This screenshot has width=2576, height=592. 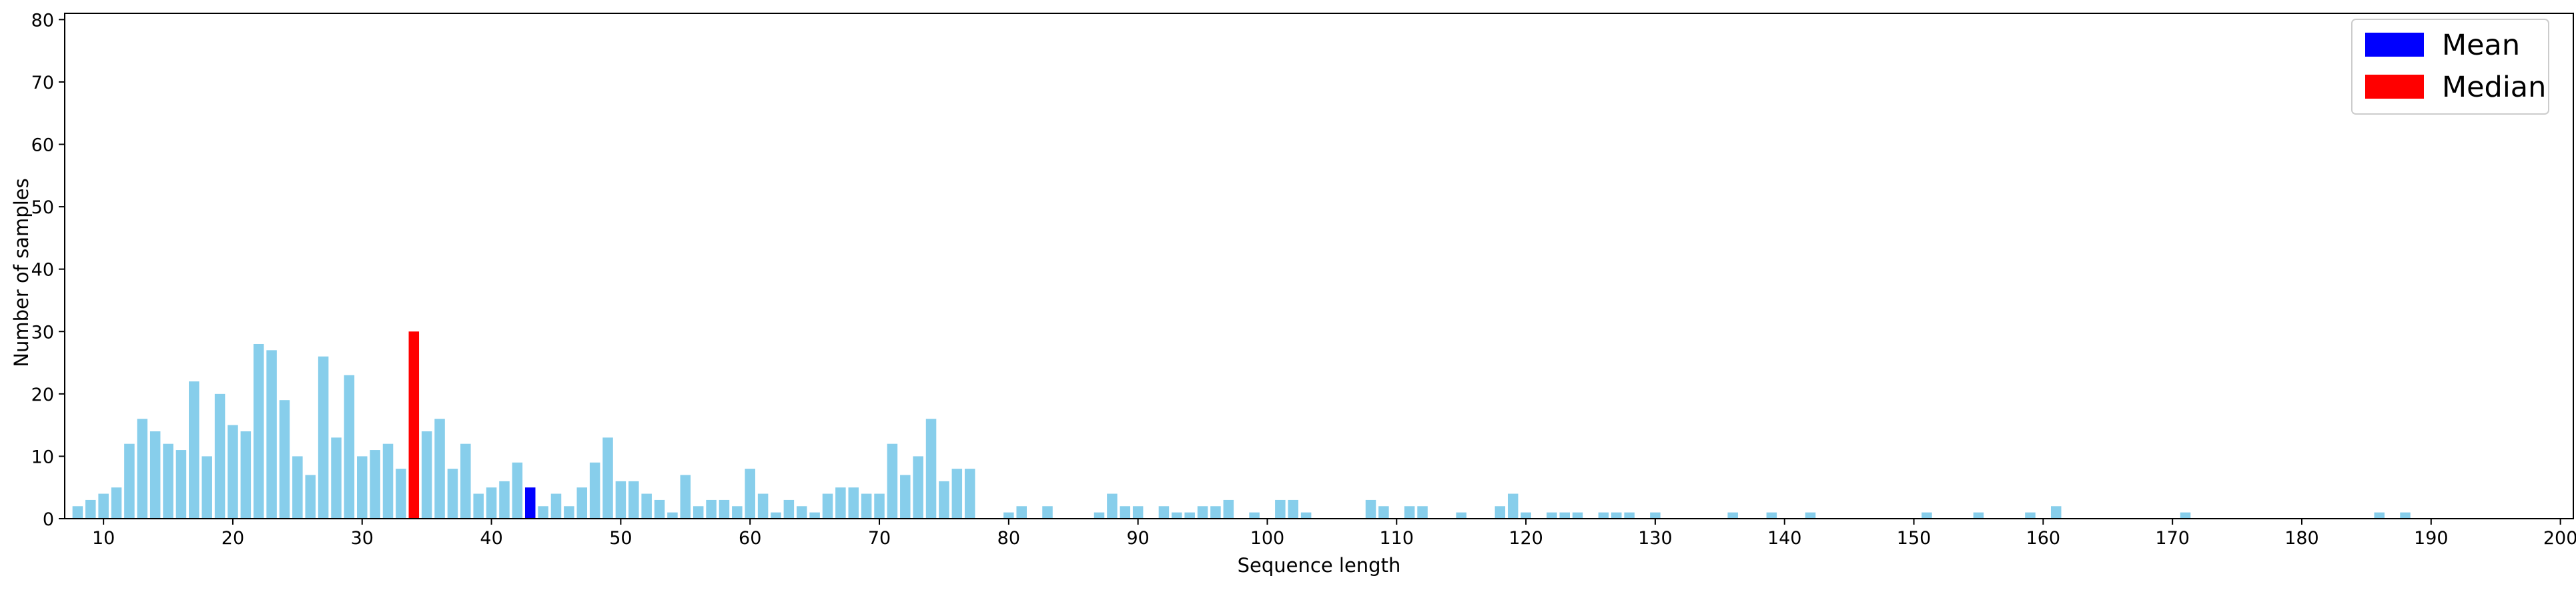 I want to click on median-bar, so click(x=414, y=425).